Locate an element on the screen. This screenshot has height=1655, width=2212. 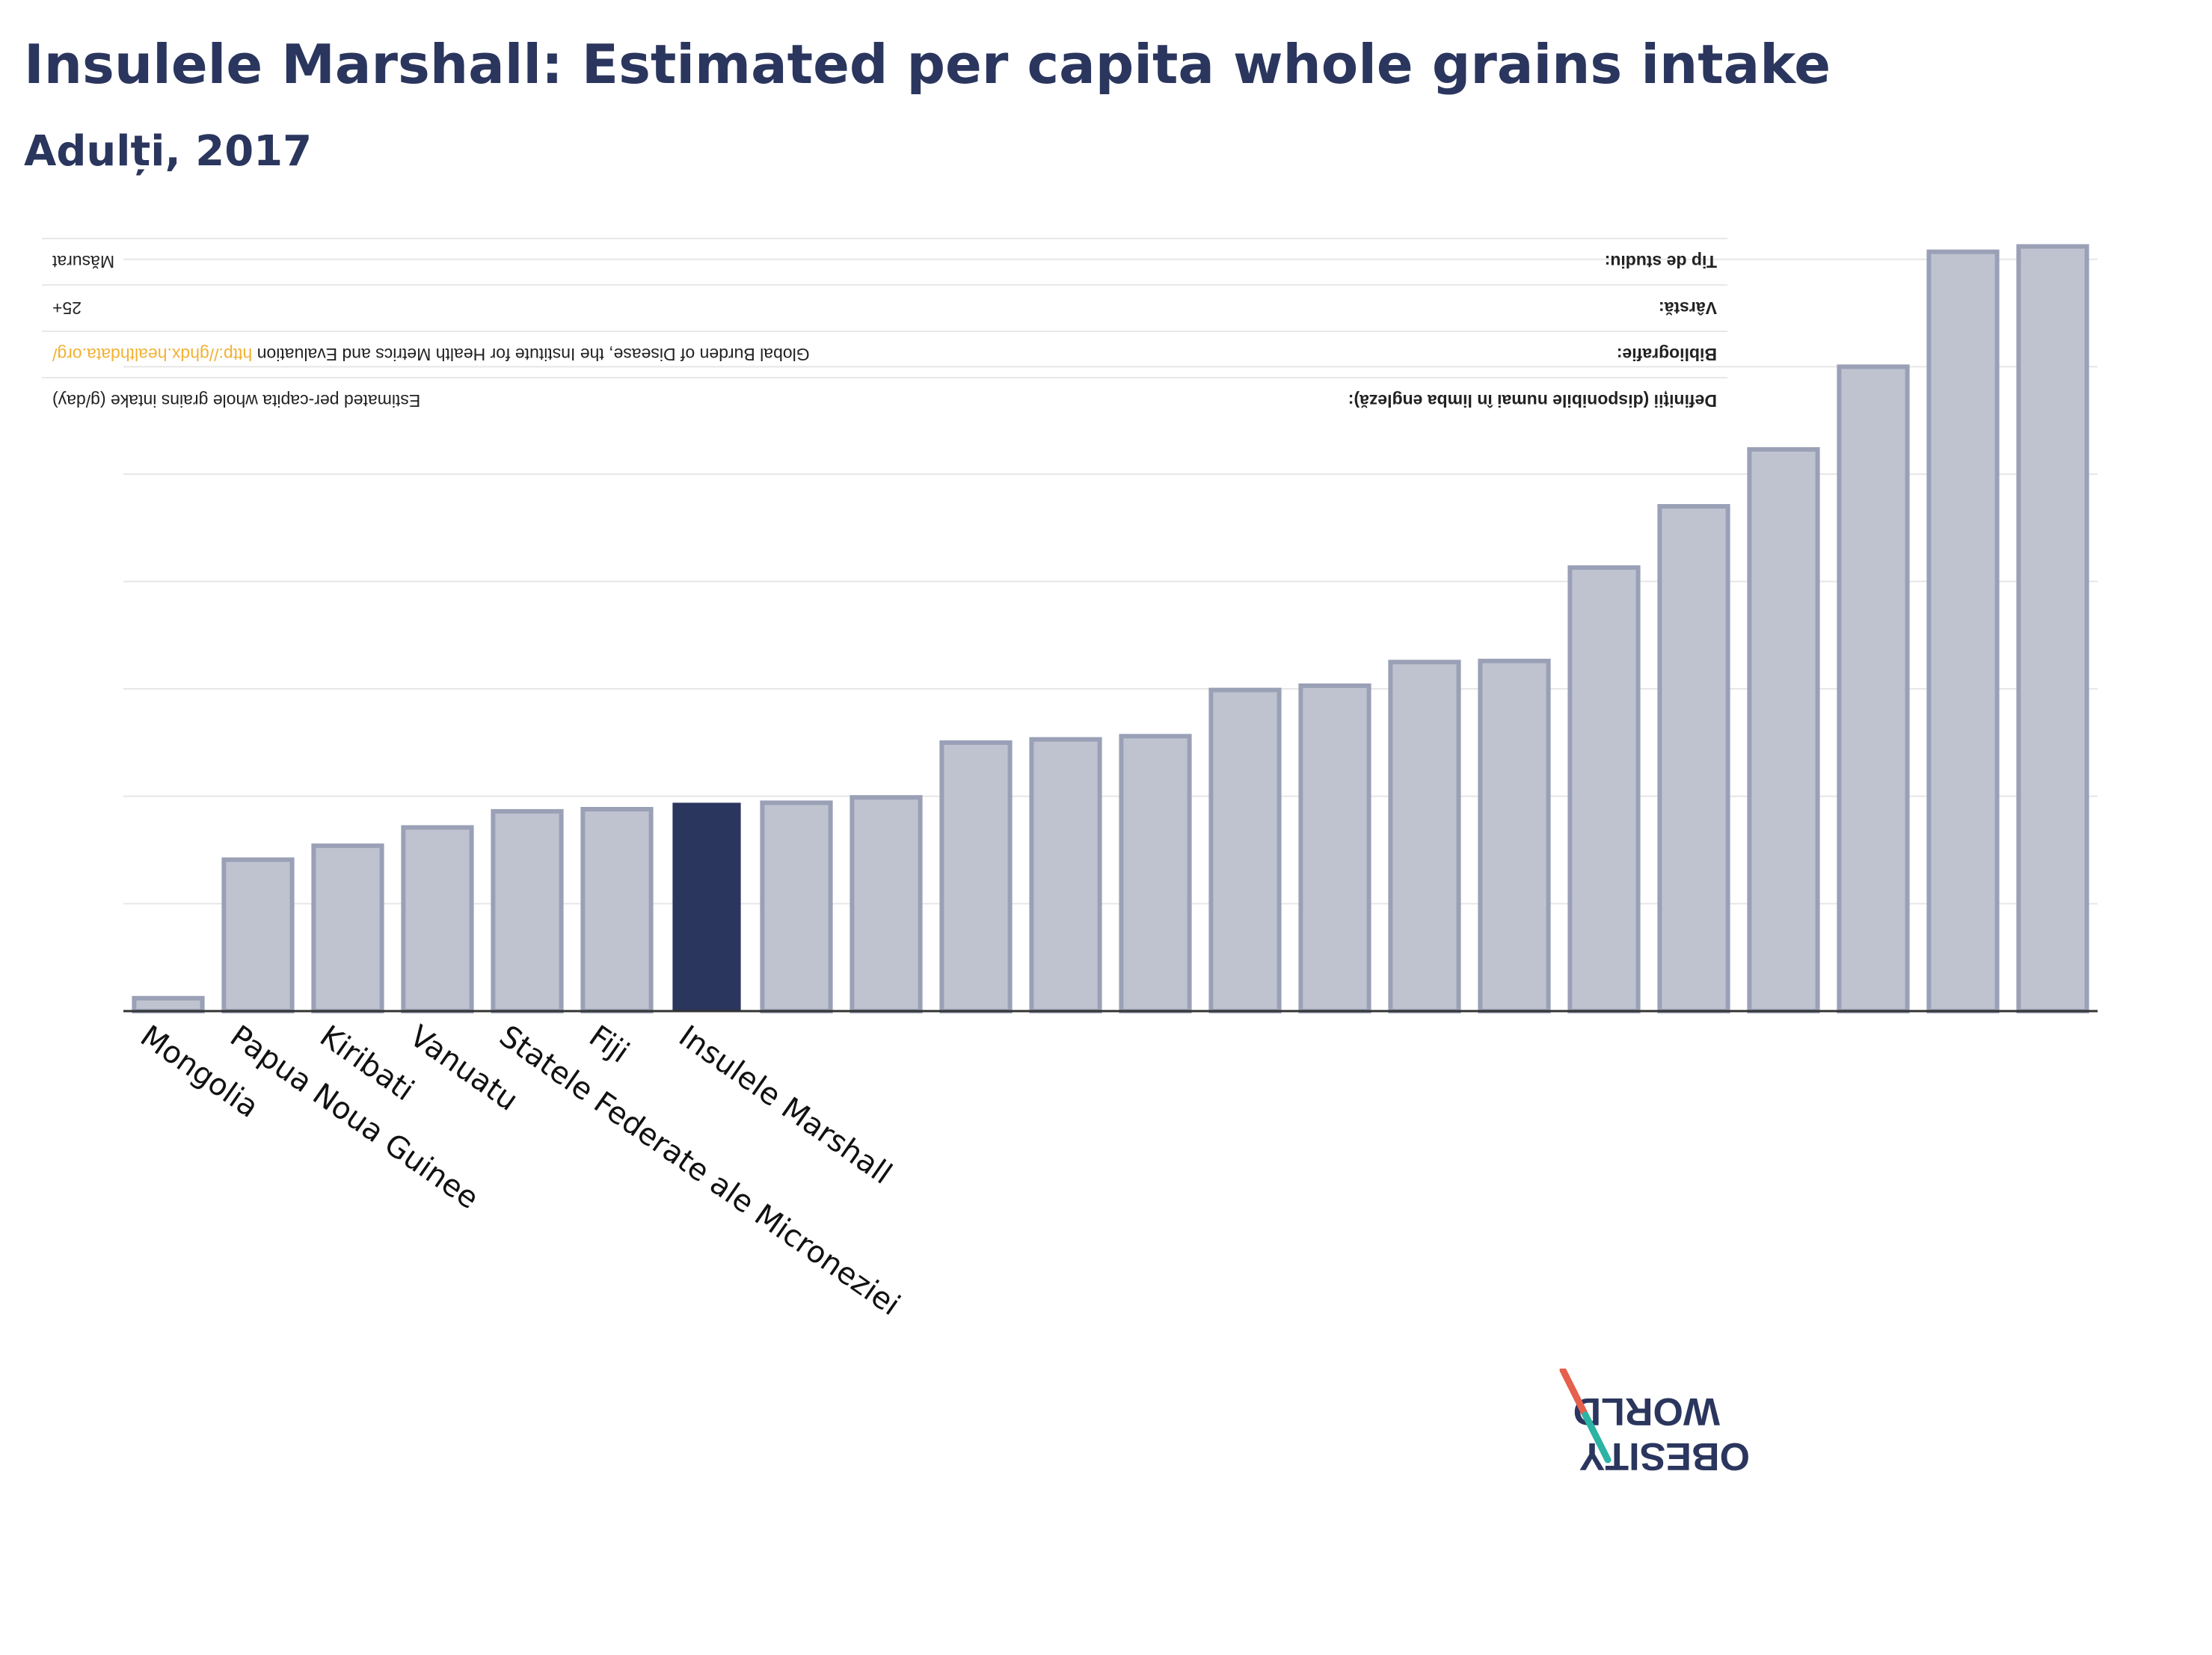
source-link: http://ghdx.healthdata.org/ is located at coordinates (152, 355).